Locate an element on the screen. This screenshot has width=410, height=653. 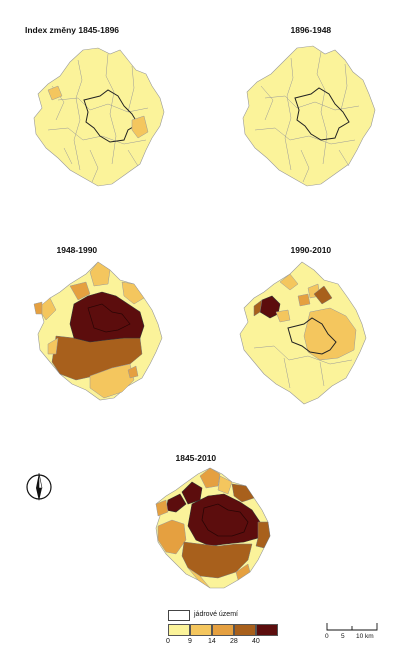
legend-break-9: 9 is located at coordinates (190, 641).